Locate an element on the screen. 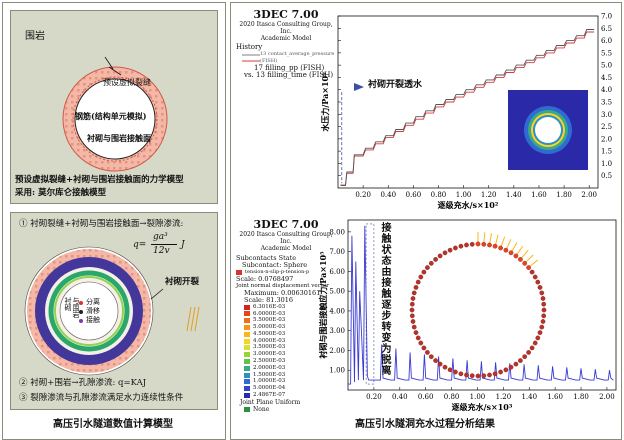 This screenshot has width=624, height=440. colorbar-value: 3.0000E-03 is located at coordinates (269, 354).